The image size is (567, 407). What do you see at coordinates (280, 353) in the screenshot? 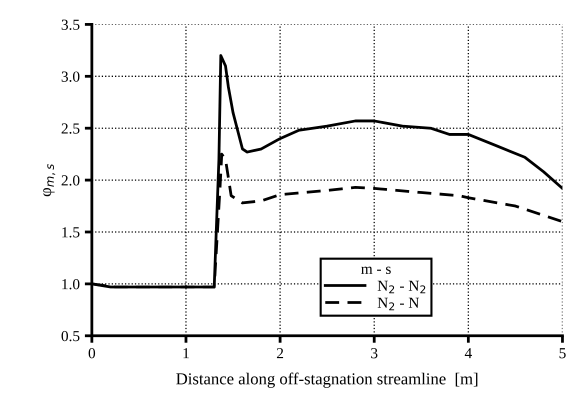
I see `x-tick-label: 2` at bounding box center [280, 353].